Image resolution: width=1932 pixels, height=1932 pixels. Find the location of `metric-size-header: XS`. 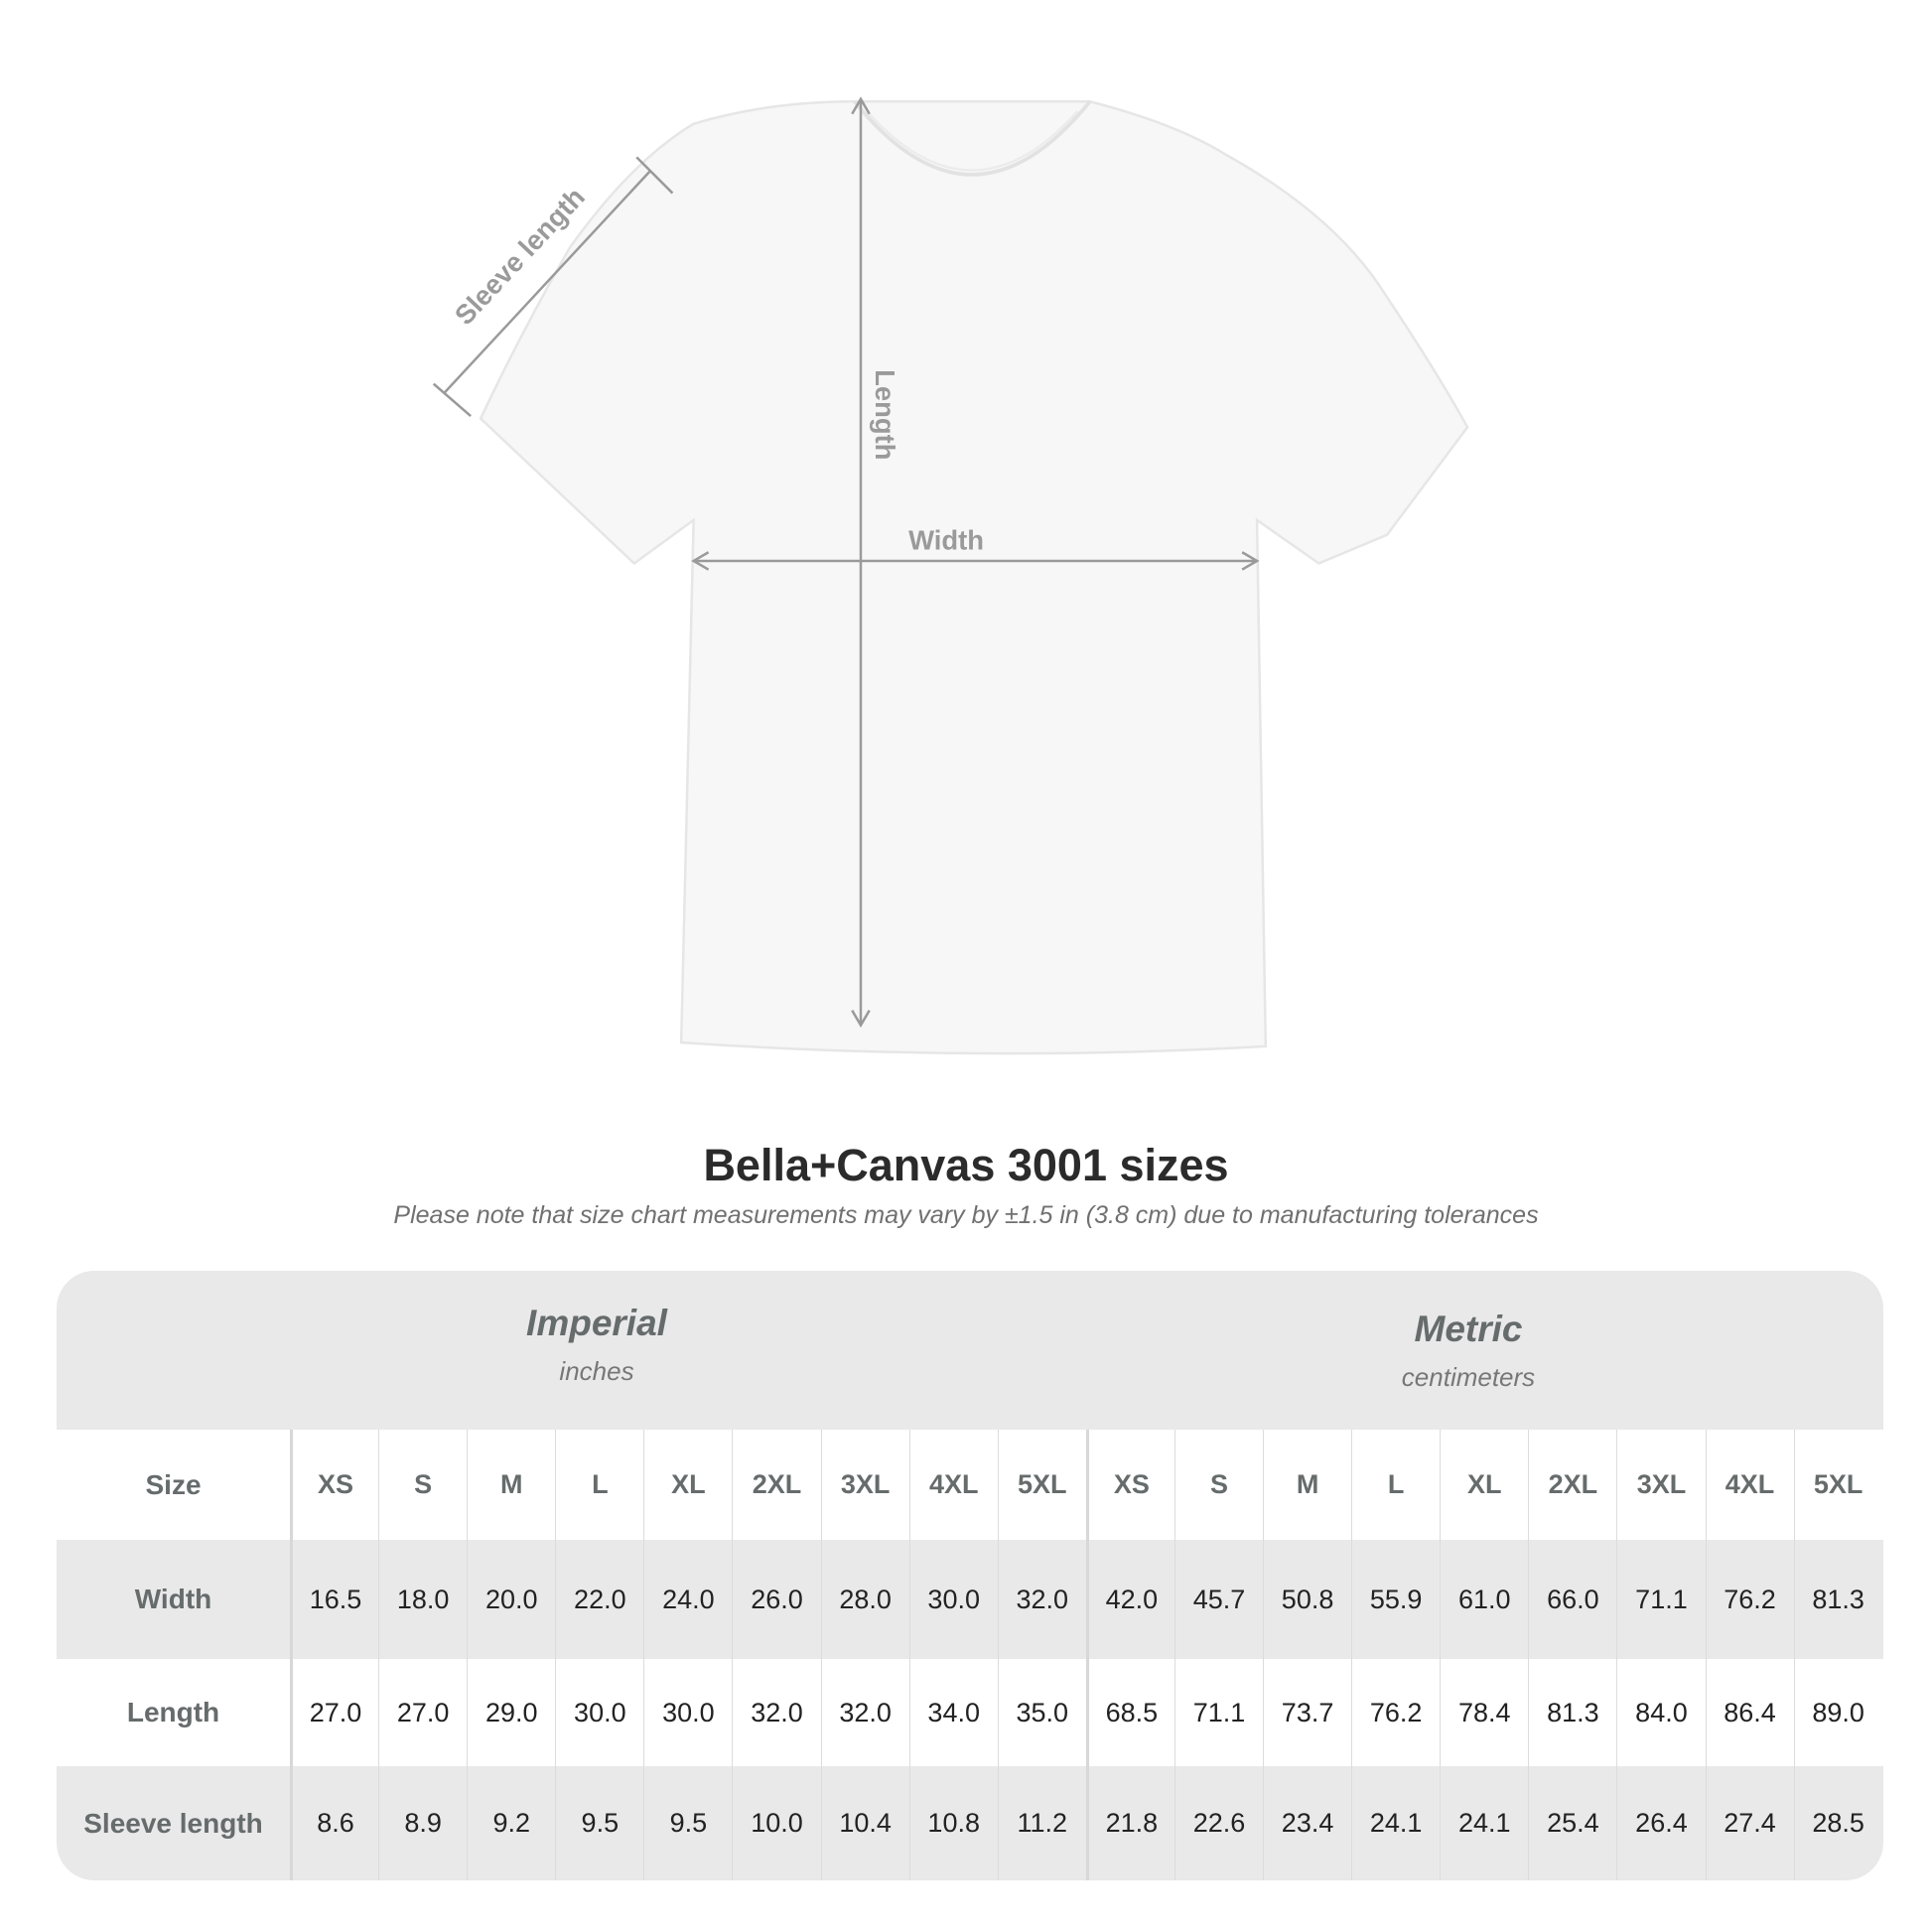

metric-size-header: XS is located at coordinates (1130, 1485).